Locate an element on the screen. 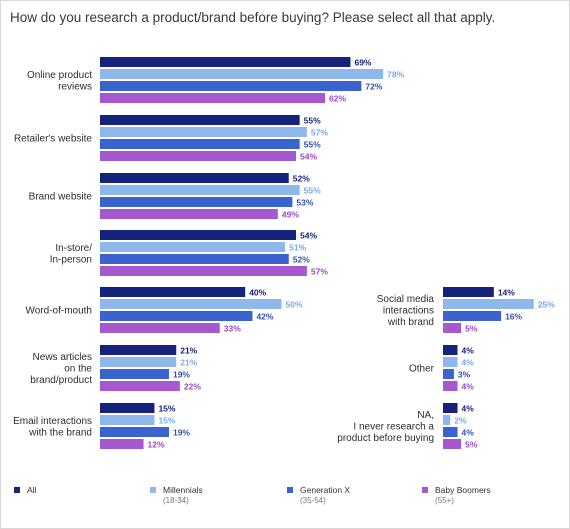 This screenshot has height=529, width=570. bar-email-interactions-with-the-brand-generation-x is located at coordinates (134, 432).